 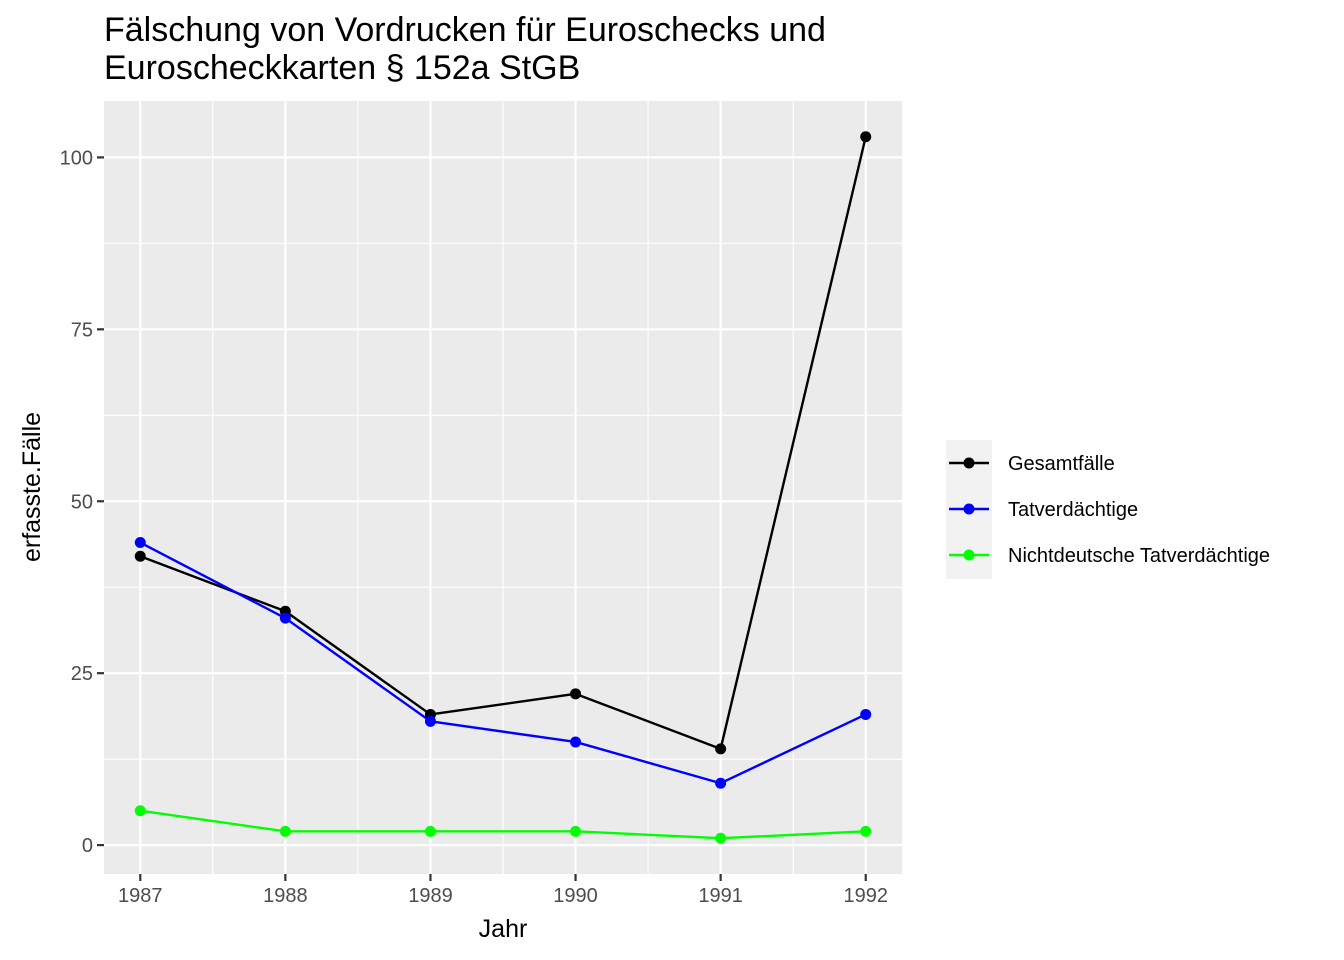 I want to click on x-tick-label: 1987, so click(x=140, y=896).